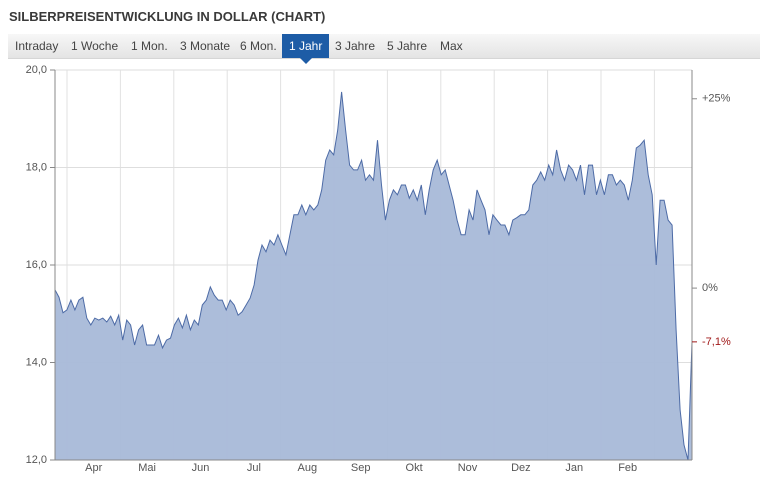 This screenshot has height=489, width=768. Describe the element at coordinates (407, 46) in the screenshot. I see `range-tab: 5 Jahre` at that location.